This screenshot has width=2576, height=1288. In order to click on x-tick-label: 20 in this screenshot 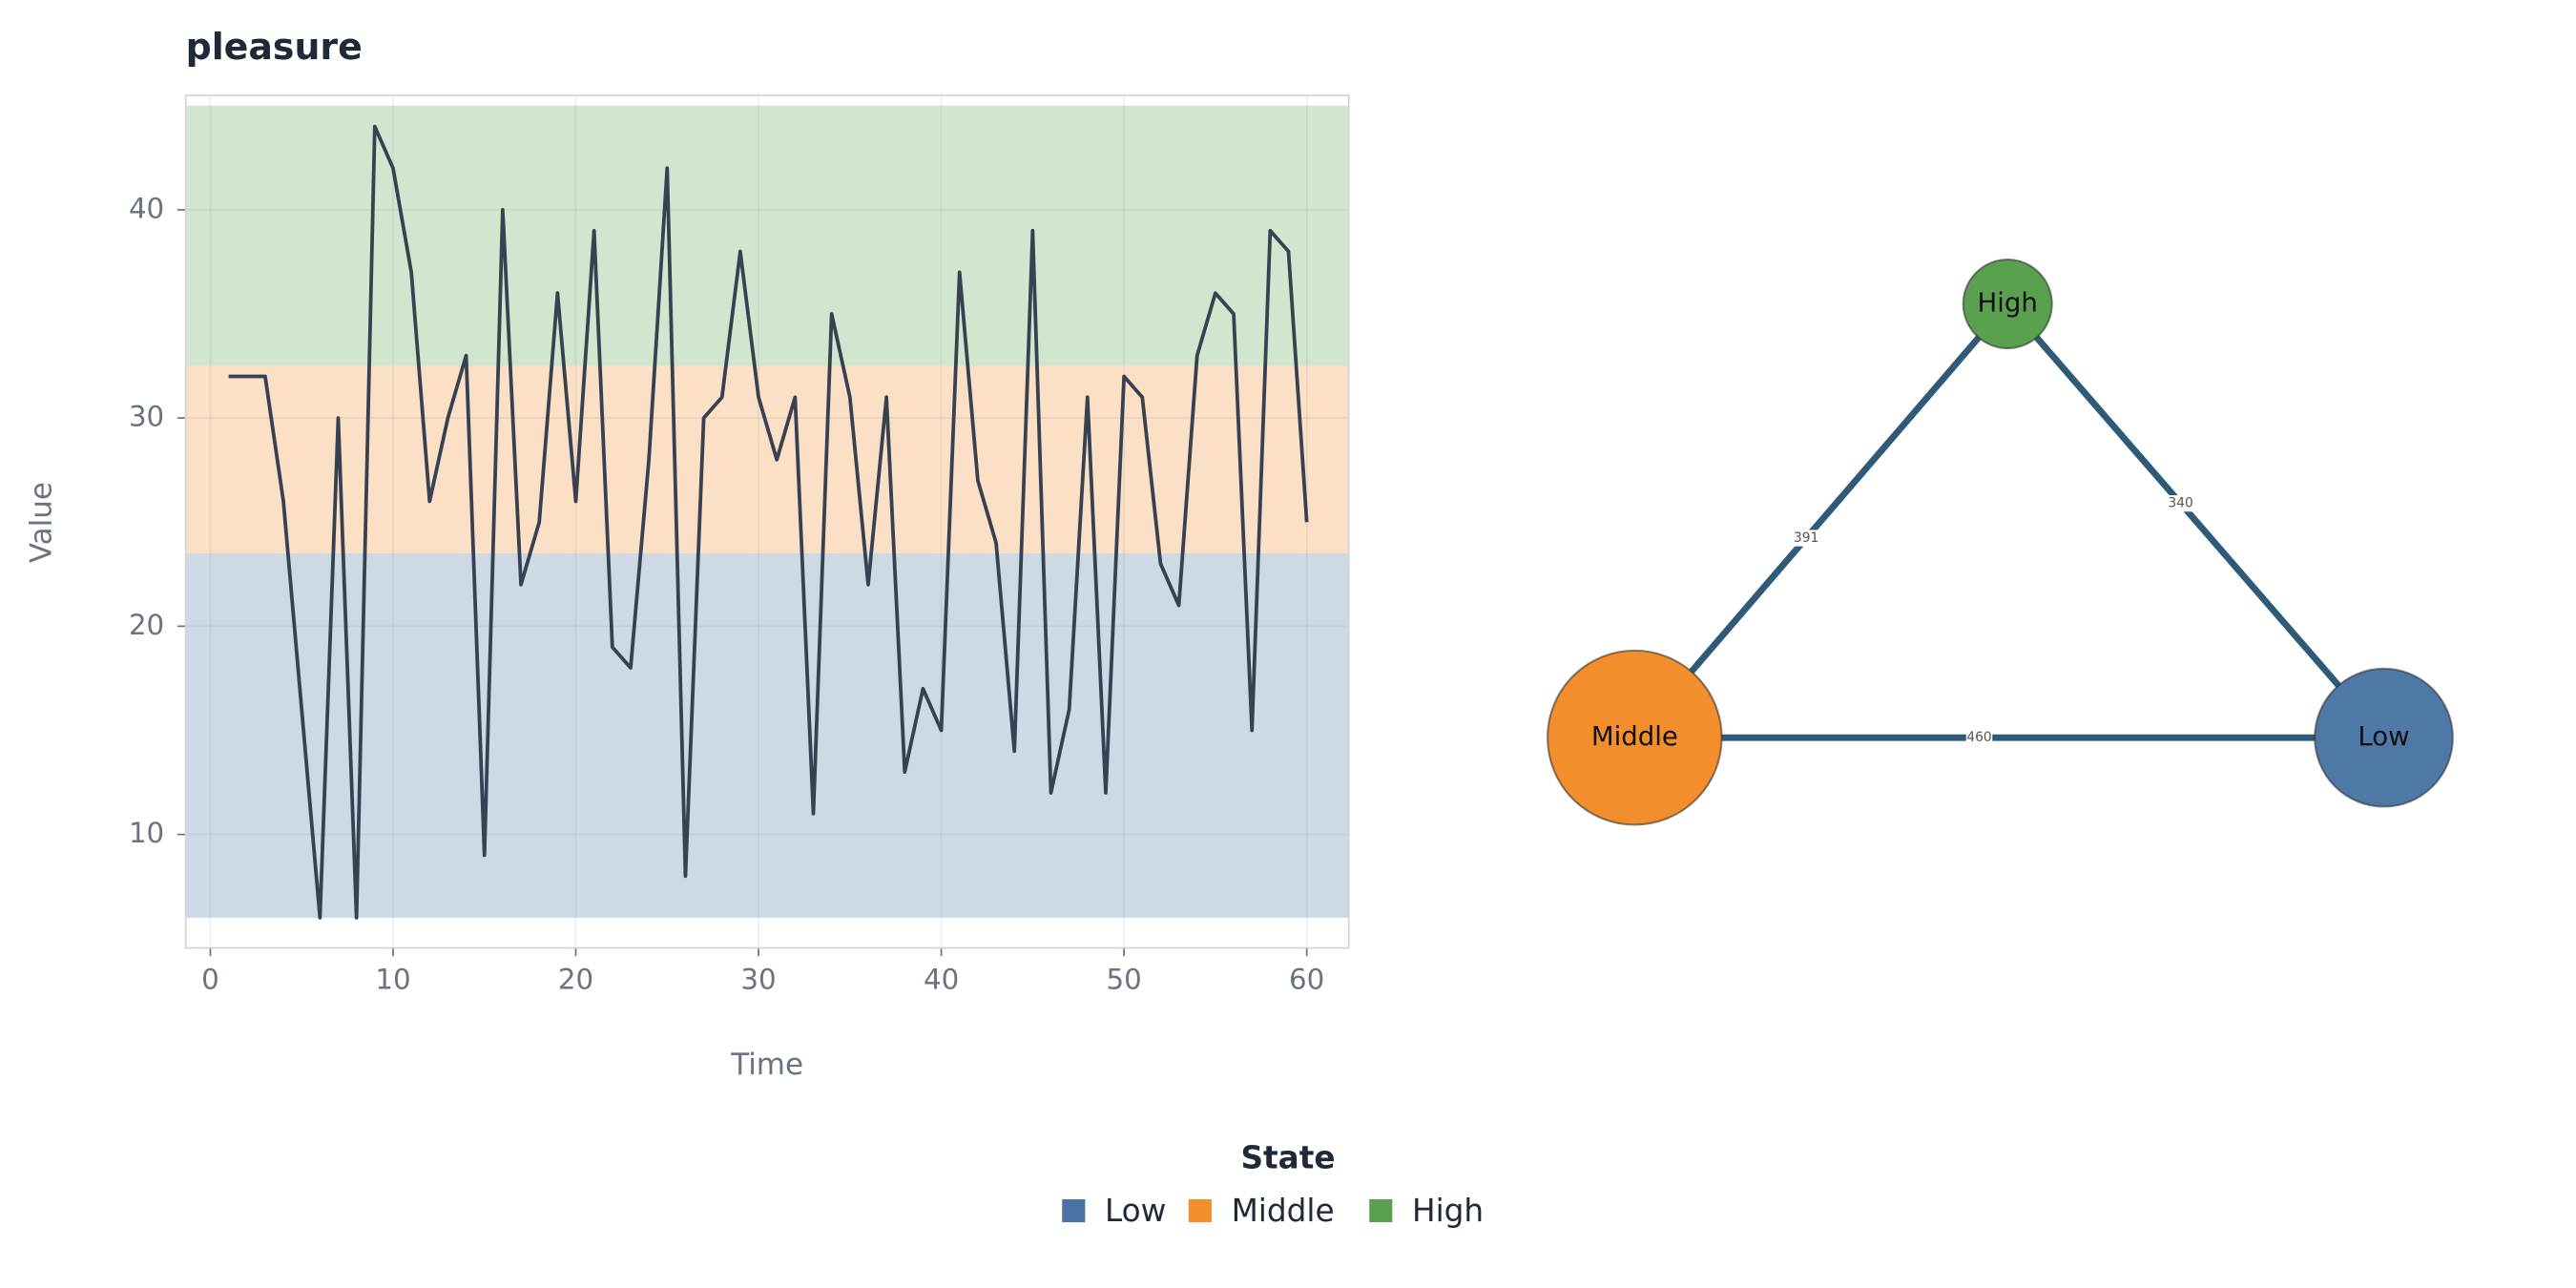, I will do `click(575, 979)`.